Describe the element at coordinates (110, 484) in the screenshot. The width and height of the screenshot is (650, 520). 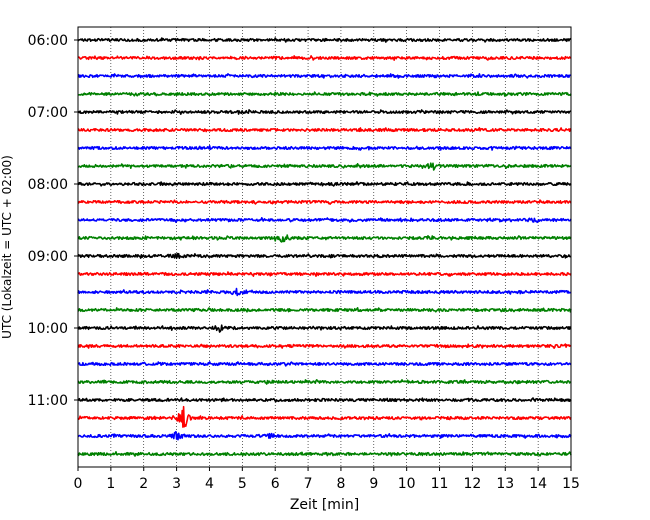
I see `x-tick-label: 1` at that location.